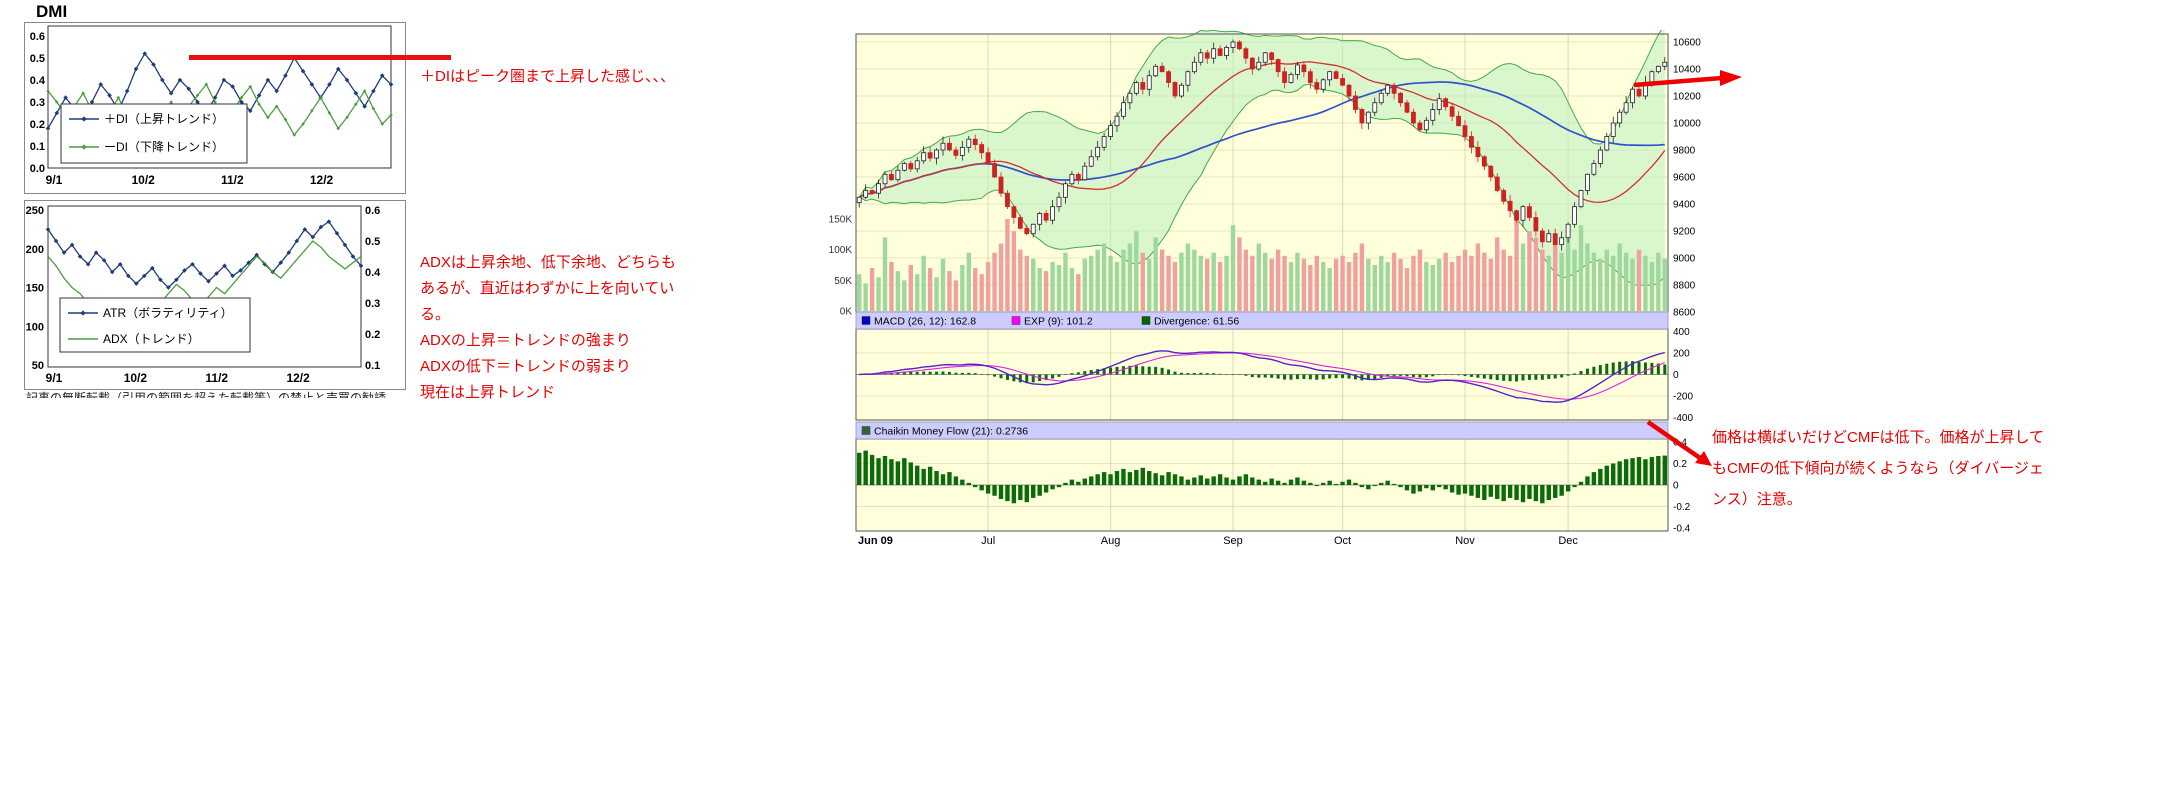 This screenshot has height=786, width=2168. I want to click on svg-text: Divergence: 61.56, so click(1196, 322).